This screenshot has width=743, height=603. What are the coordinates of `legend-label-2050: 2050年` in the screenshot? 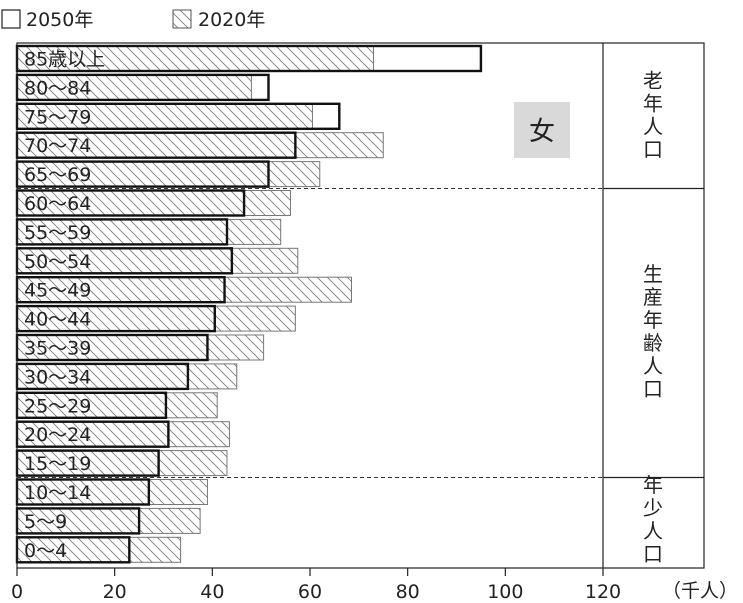 It's located at (59, 20).